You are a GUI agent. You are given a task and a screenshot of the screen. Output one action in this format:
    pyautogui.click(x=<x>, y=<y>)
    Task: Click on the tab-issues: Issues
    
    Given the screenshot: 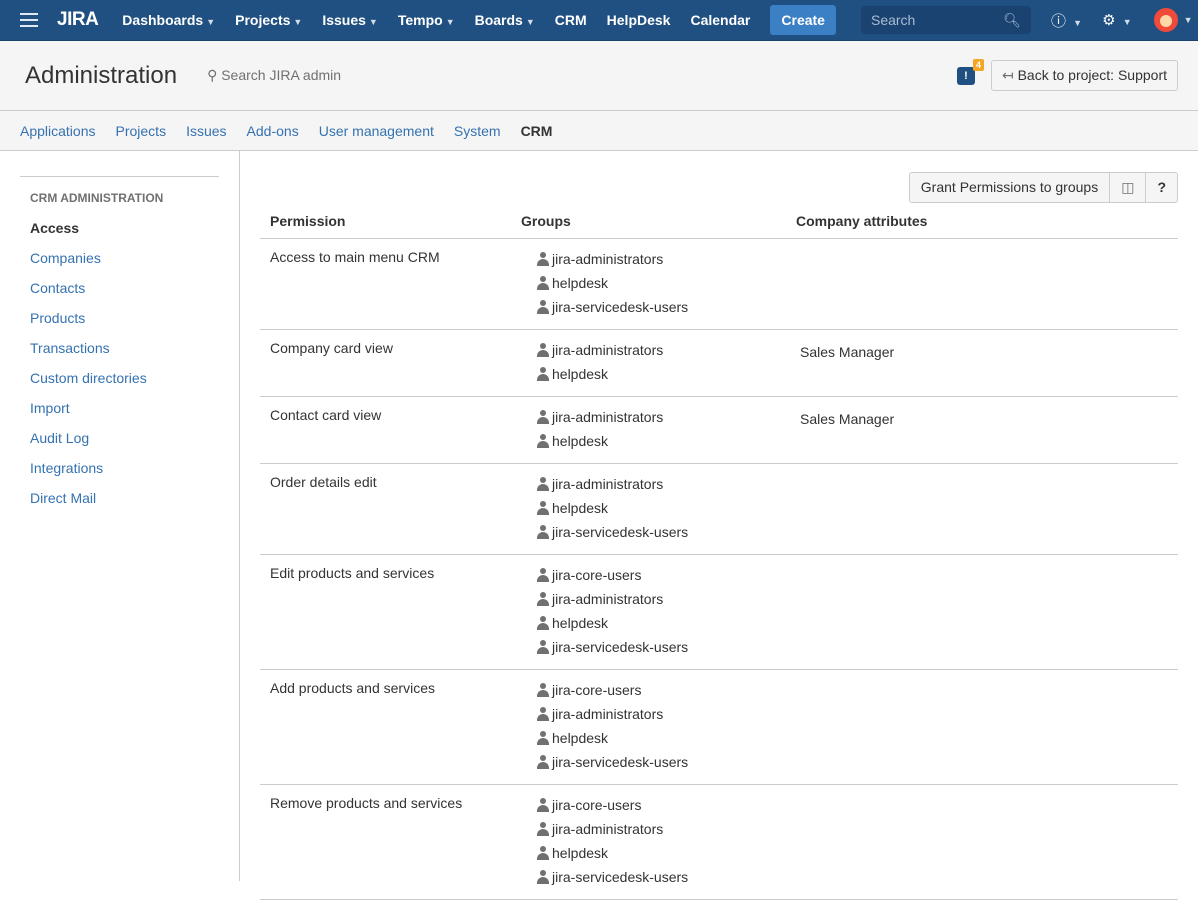 What is the action you would take?
    pyautogui.click(x=206, y=130)
    